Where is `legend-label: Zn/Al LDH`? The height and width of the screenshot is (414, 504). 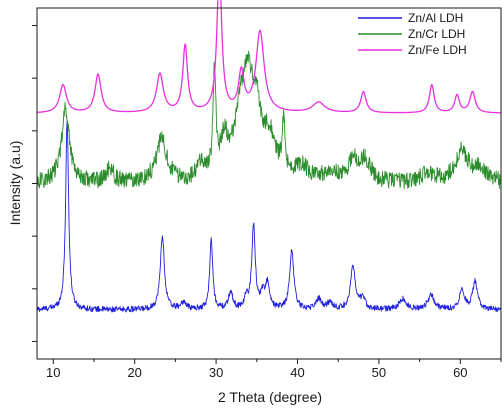 legend-label: Zn/Al LDH is located at coordinates (435, 18).